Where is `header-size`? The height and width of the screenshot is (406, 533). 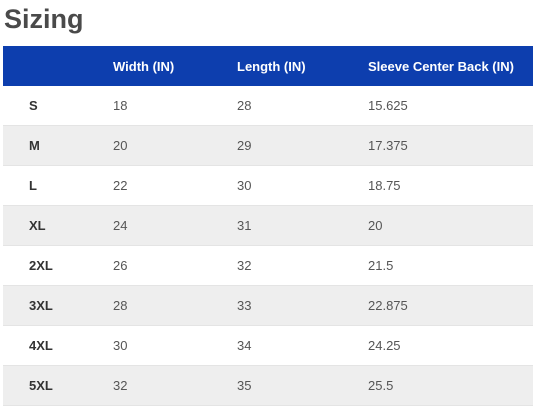 header-size is located at coordinates (56, 66).